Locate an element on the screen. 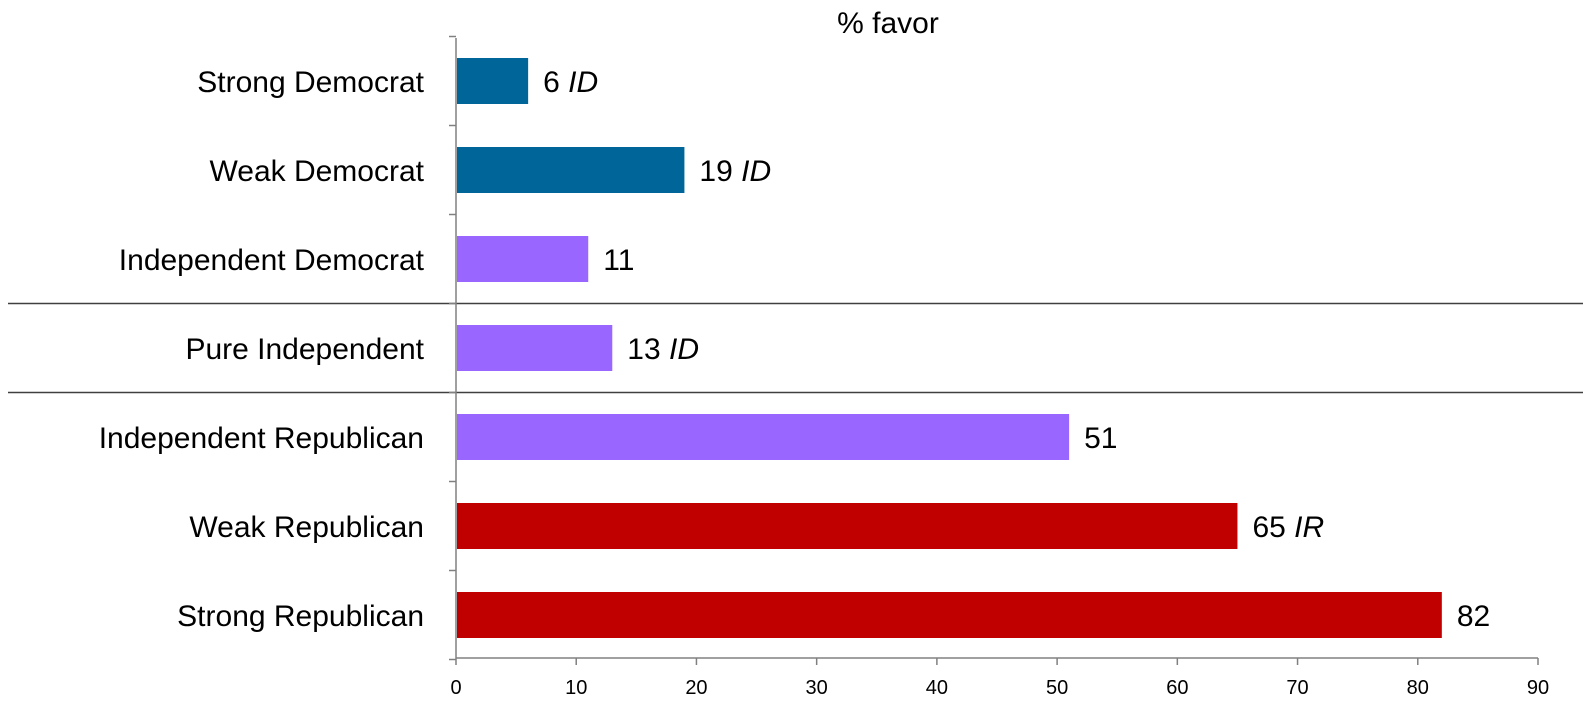 The width and height of the screenshot is (1583, 709). value-label: 11 is located at coordinates (618, 260).